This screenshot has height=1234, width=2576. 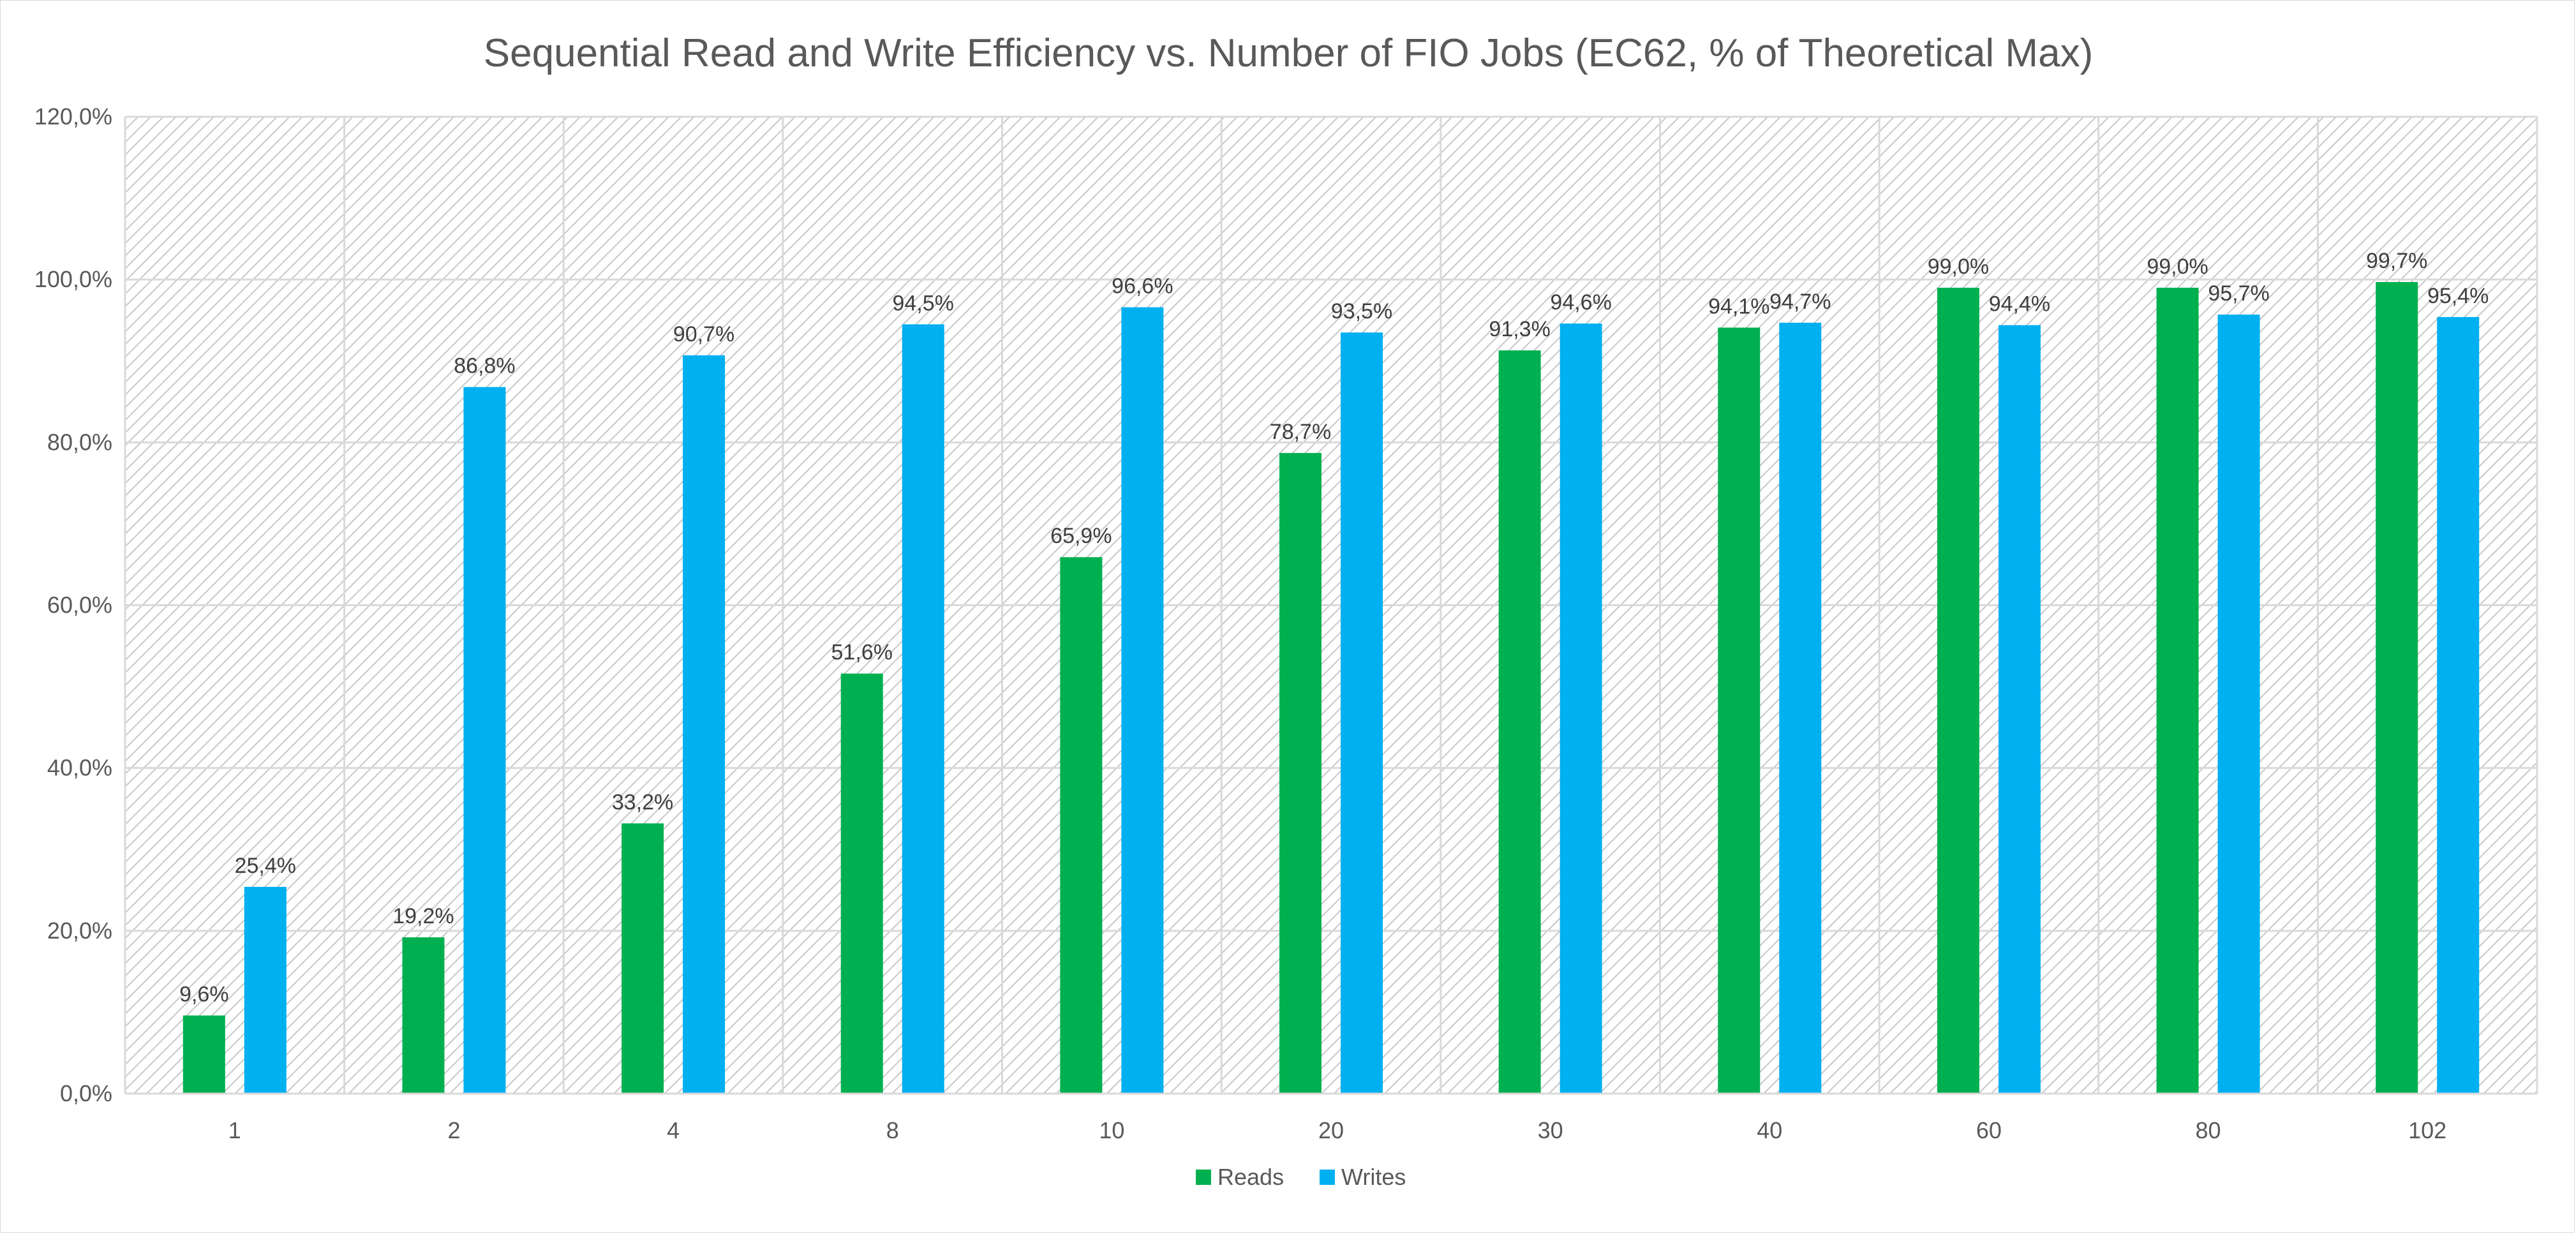 I want to click on y-tick-label: 120,0%, so click(x=73, y=116).